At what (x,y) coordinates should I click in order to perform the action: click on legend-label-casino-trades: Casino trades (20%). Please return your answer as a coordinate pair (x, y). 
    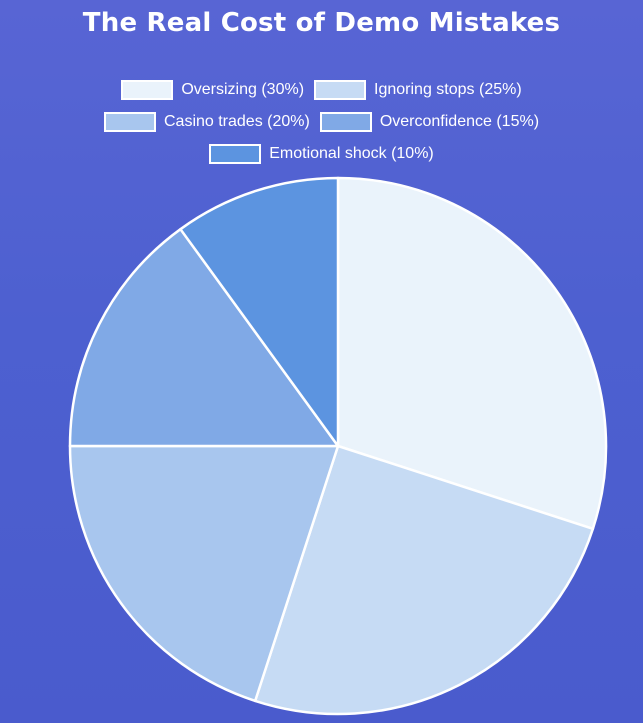
    Looking at the image, I should click on (236, 121).